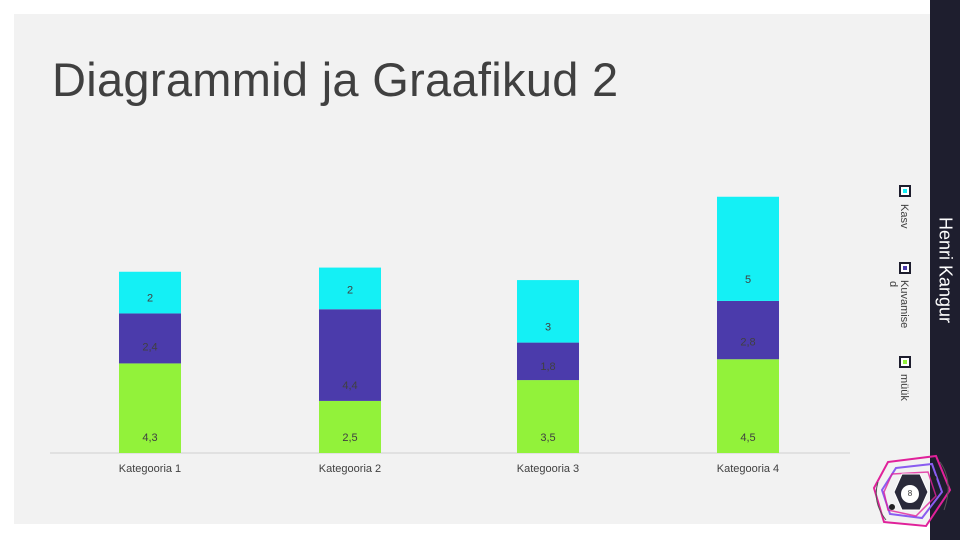 The image size is (960, 540). Describe the element at coordinates (349, 386) in the screenshot. I see `data-label: 4,4` at that location.